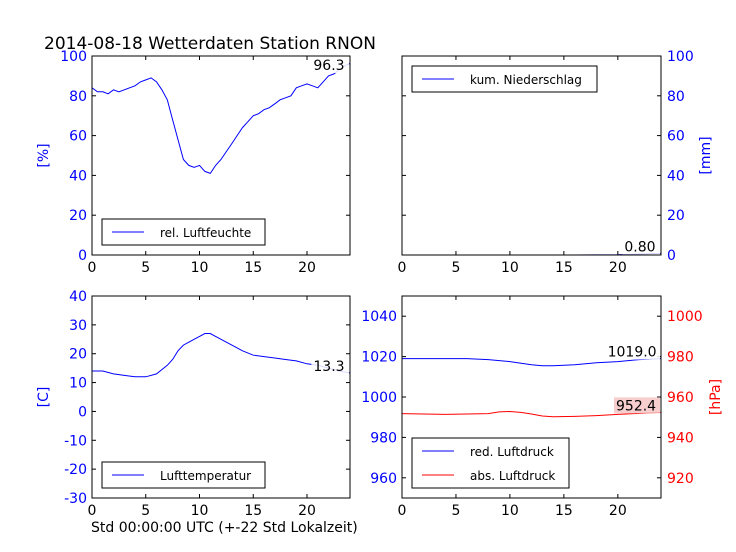 Image resolution: width=736 pixels, height=552 pixels. I want to click on legend-box, so click(490, 463).